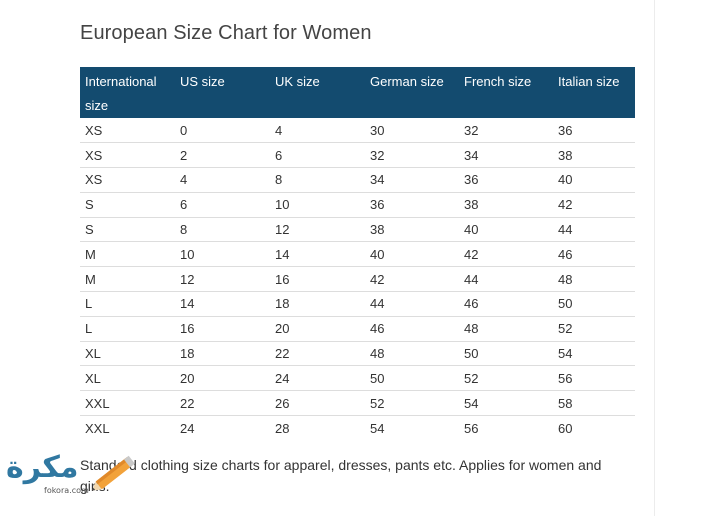 The height and width of the screenshot is (516, 720). I want to click on content-divider, so click(654, 258).